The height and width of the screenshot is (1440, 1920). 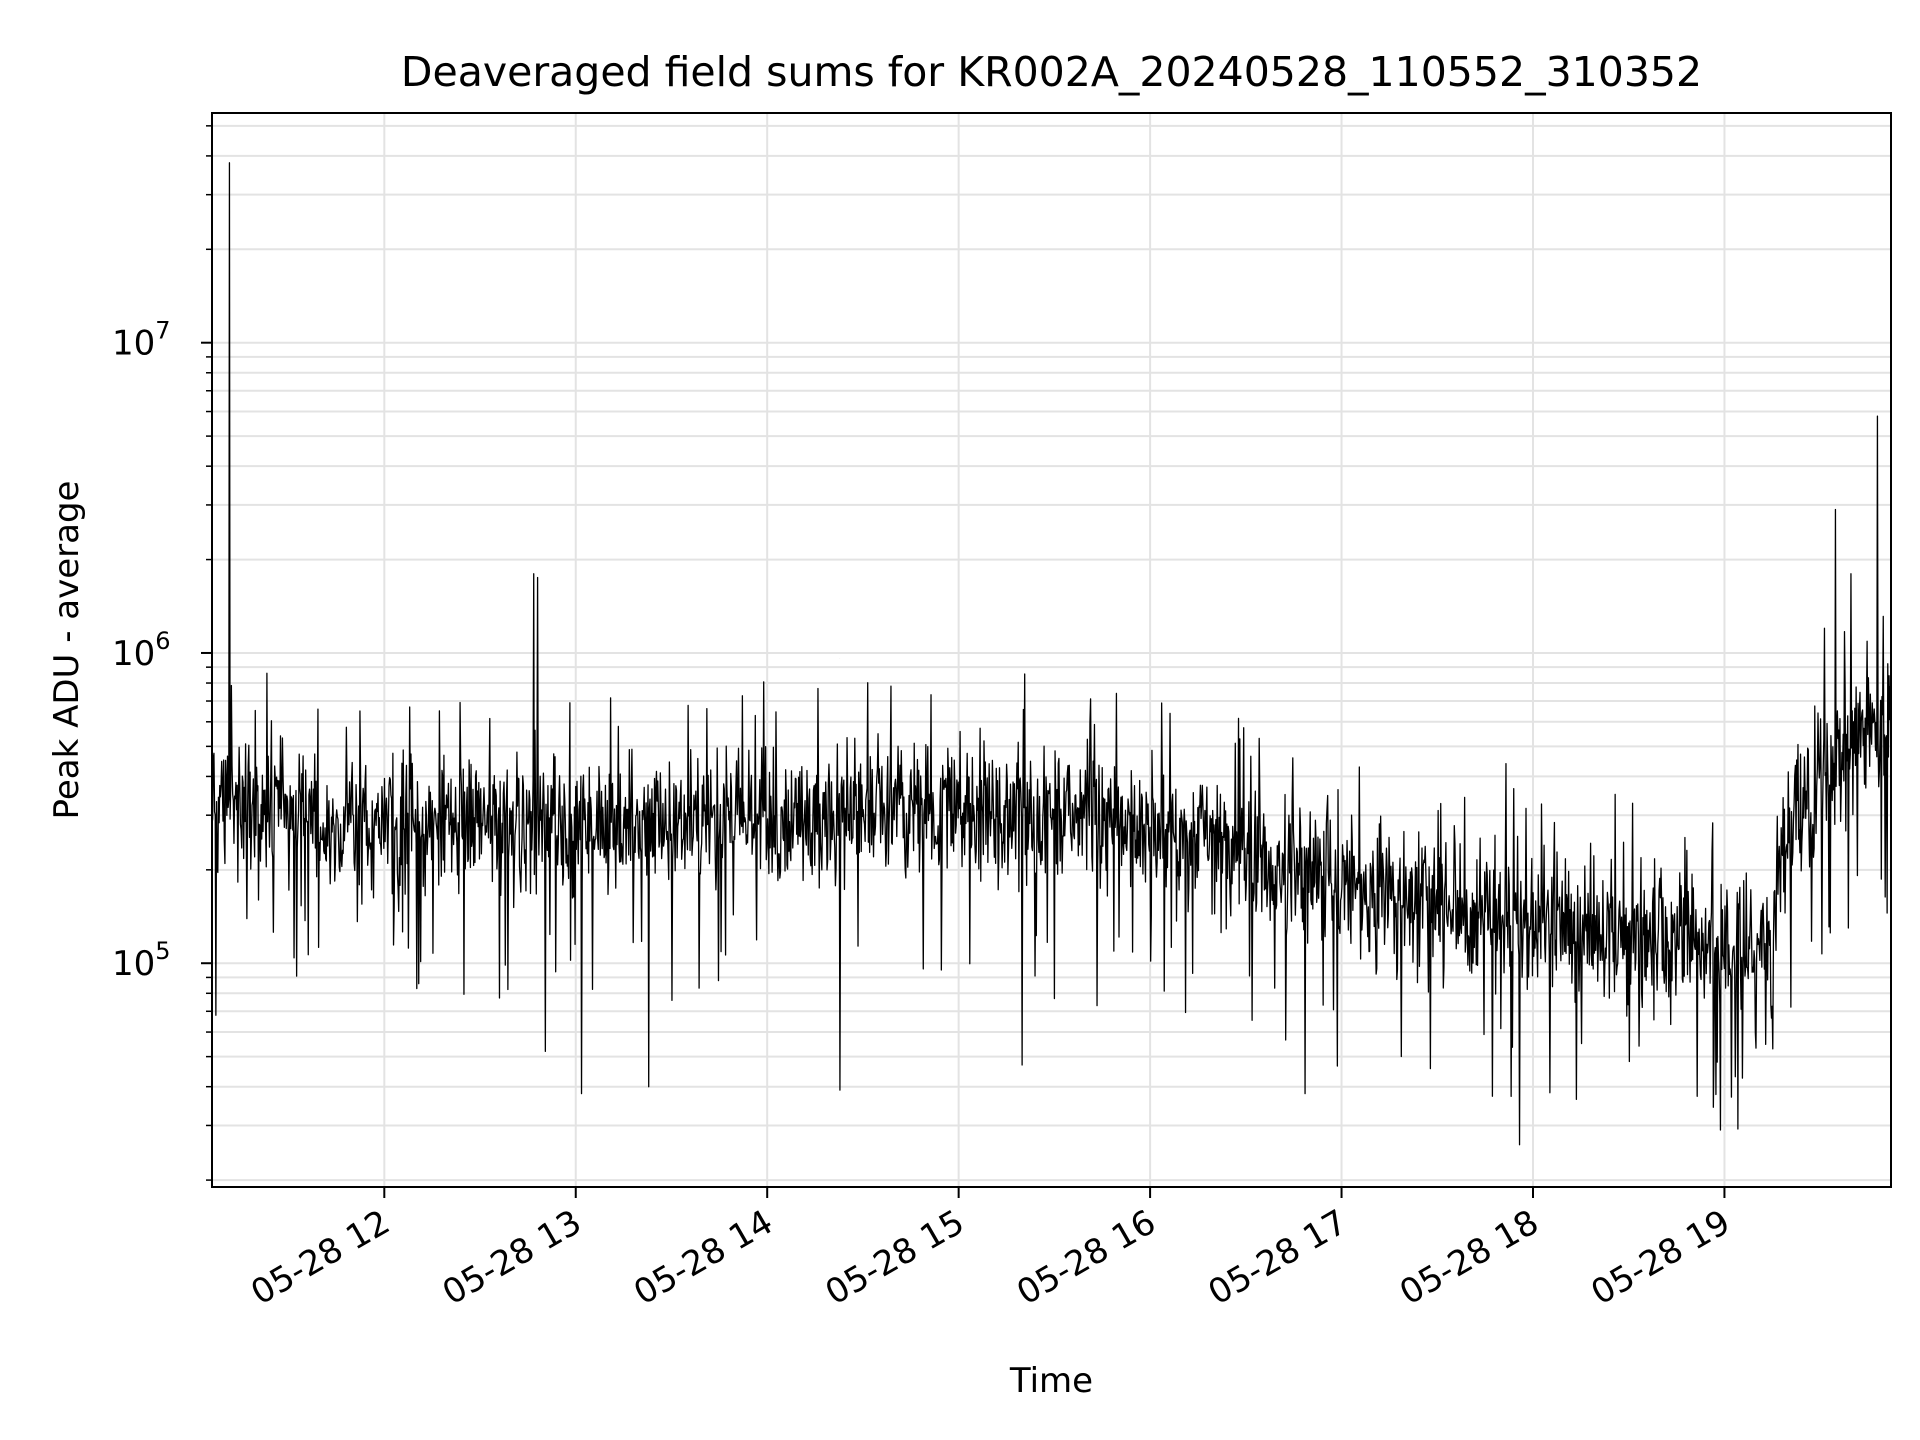 What do you see at coordinates (141, 960) in the screenshot?
I see `y-tick-label: 10⁵` at bounding box center [141, 960].